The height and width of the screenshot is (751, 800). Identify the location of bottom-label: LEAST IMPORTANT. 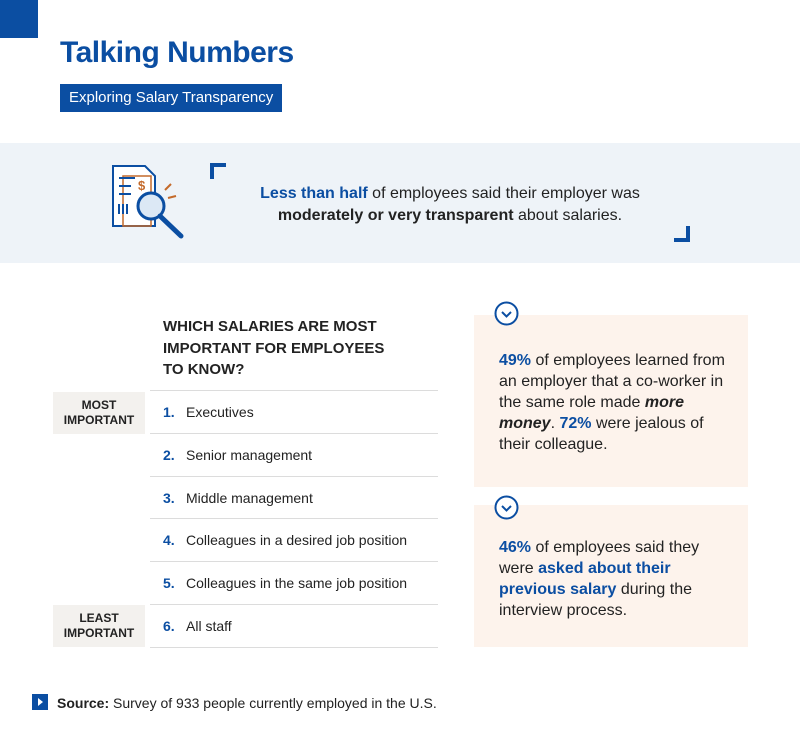
(99, 626).